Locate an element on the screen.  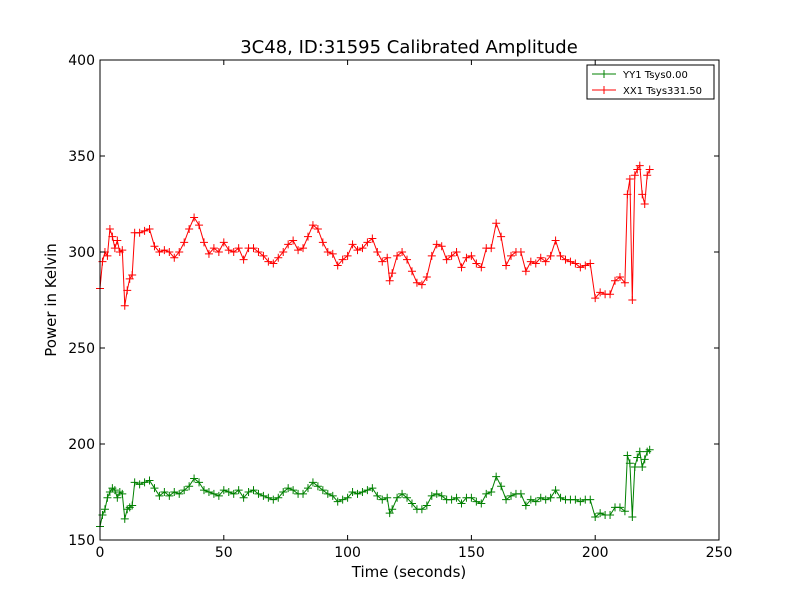
x-tick-label: 200 is located at coordinates (595, 553).